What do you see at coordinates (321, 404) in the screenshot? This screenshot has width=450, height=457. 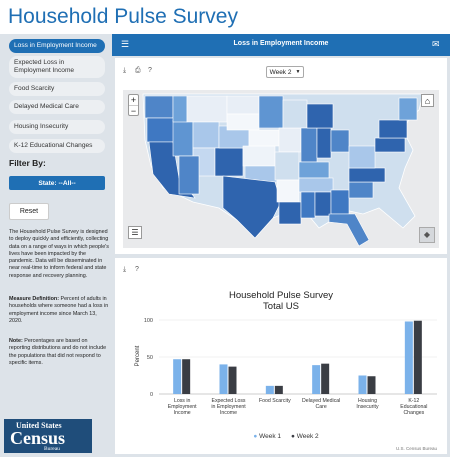 I see `x-tick-label: Delayed Medical Care` at bounding box center [321, 404].